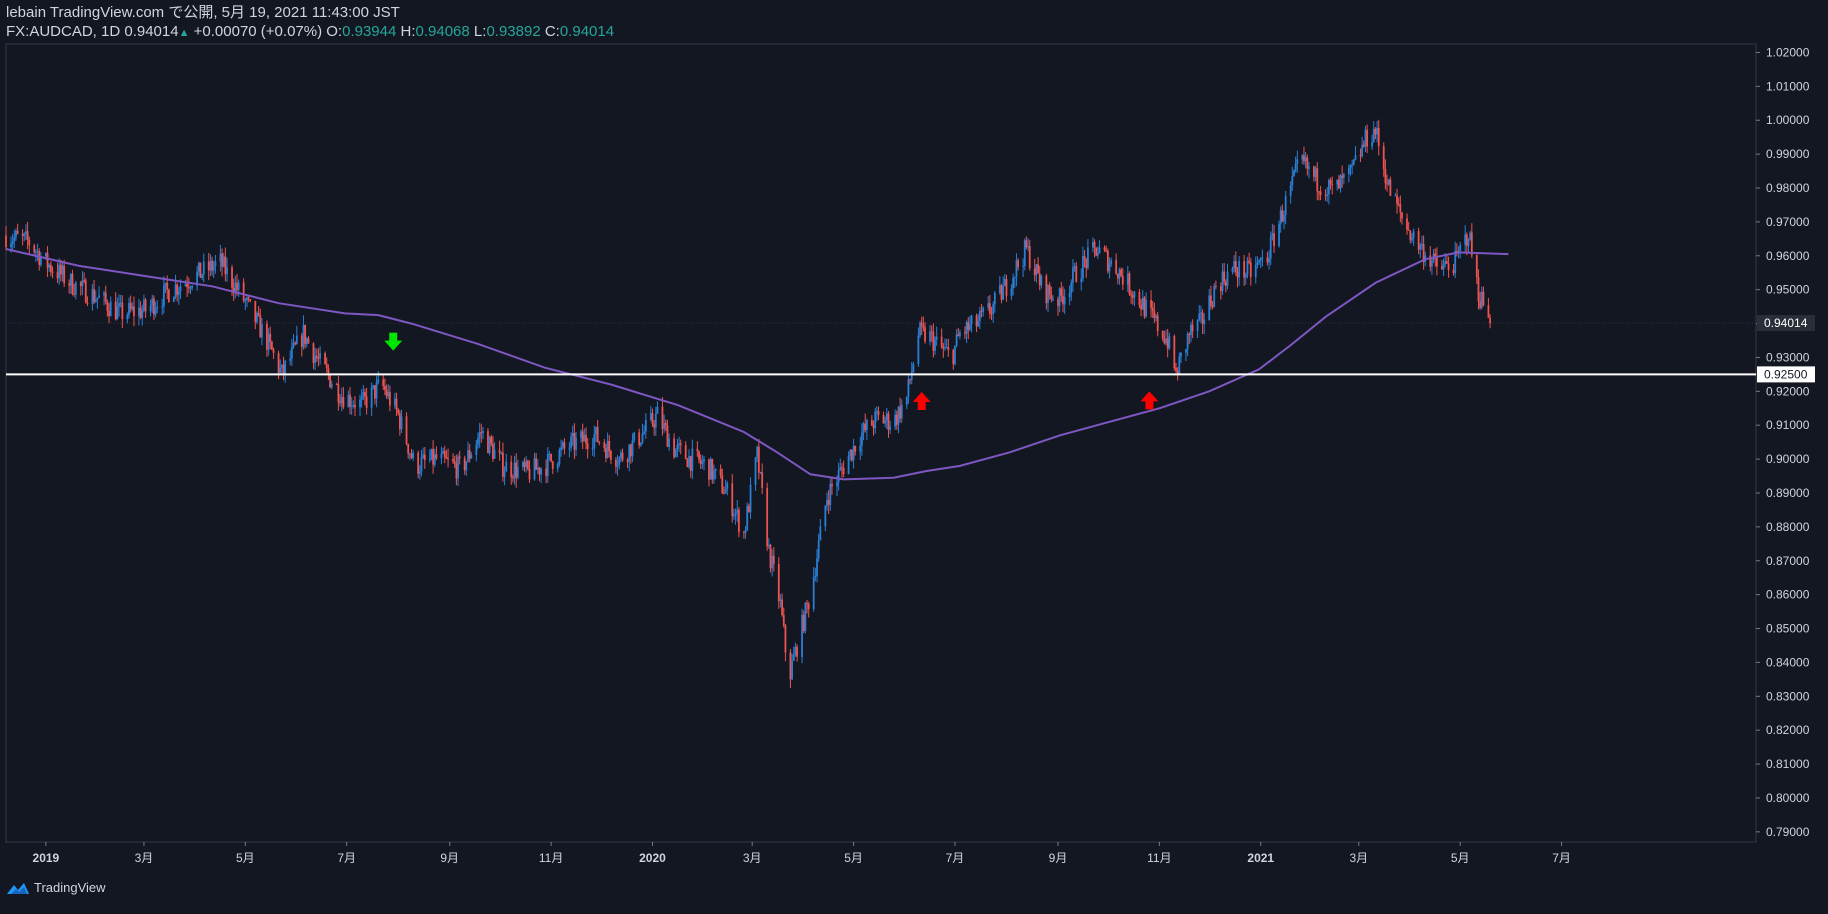 Image resolution: width=1828 pixels, height=914 pixels. I want to click on last-price: 0.94014, so click(151, 31).